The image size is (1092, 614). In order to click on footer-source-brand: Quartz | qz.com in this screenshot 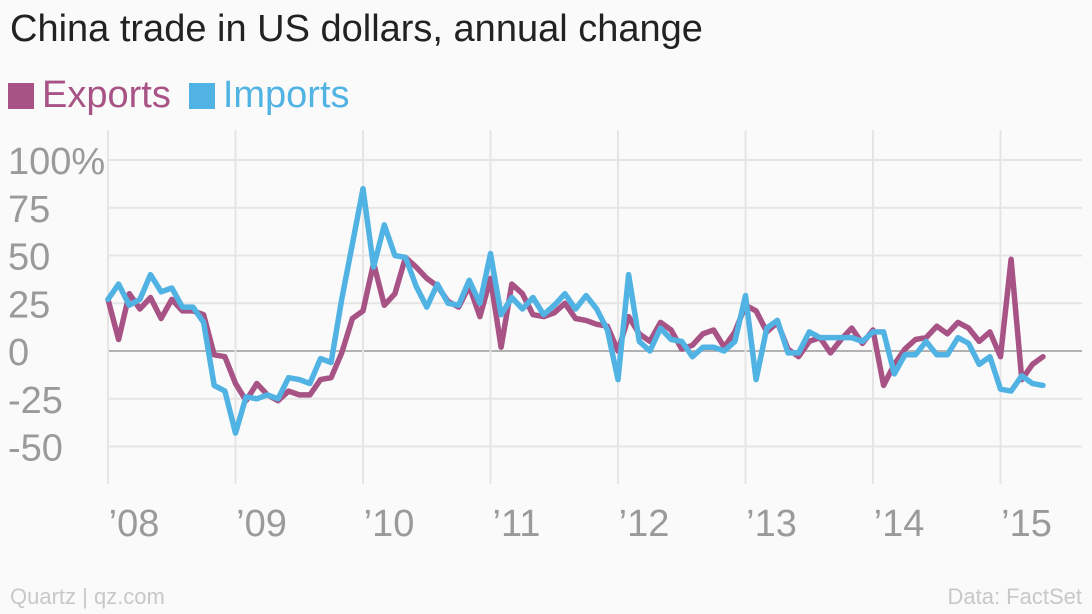, I will do `click(87, 596)`.